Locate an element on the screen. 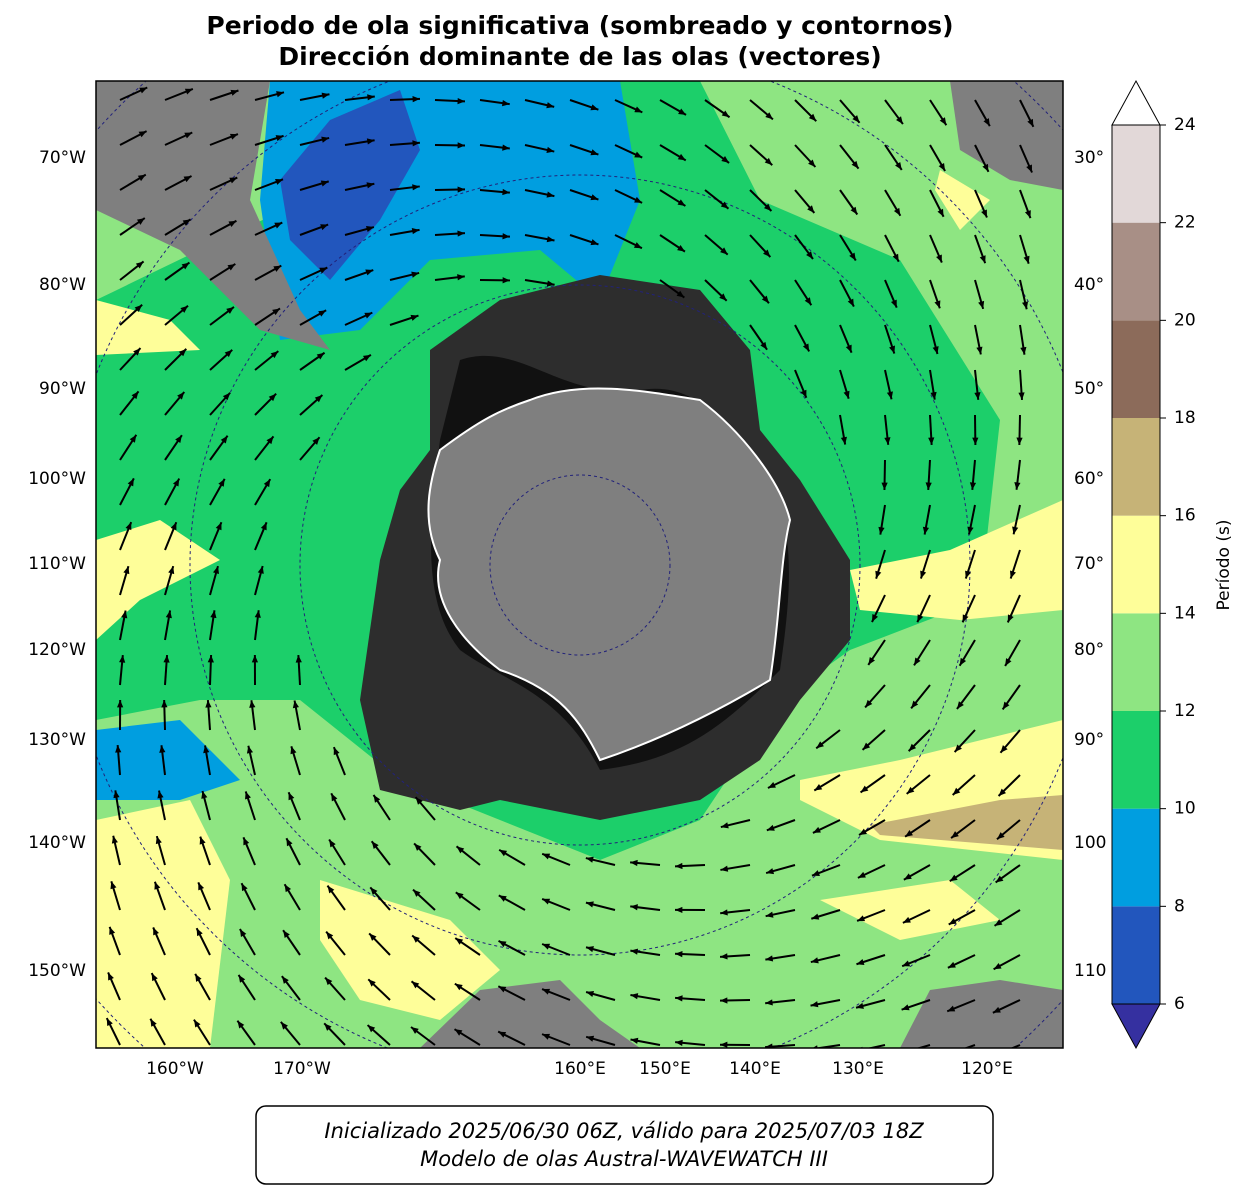 The height and width of the screenshot is (1191, 1244). lon-label: 70°W is located at coordinates (62, 158).